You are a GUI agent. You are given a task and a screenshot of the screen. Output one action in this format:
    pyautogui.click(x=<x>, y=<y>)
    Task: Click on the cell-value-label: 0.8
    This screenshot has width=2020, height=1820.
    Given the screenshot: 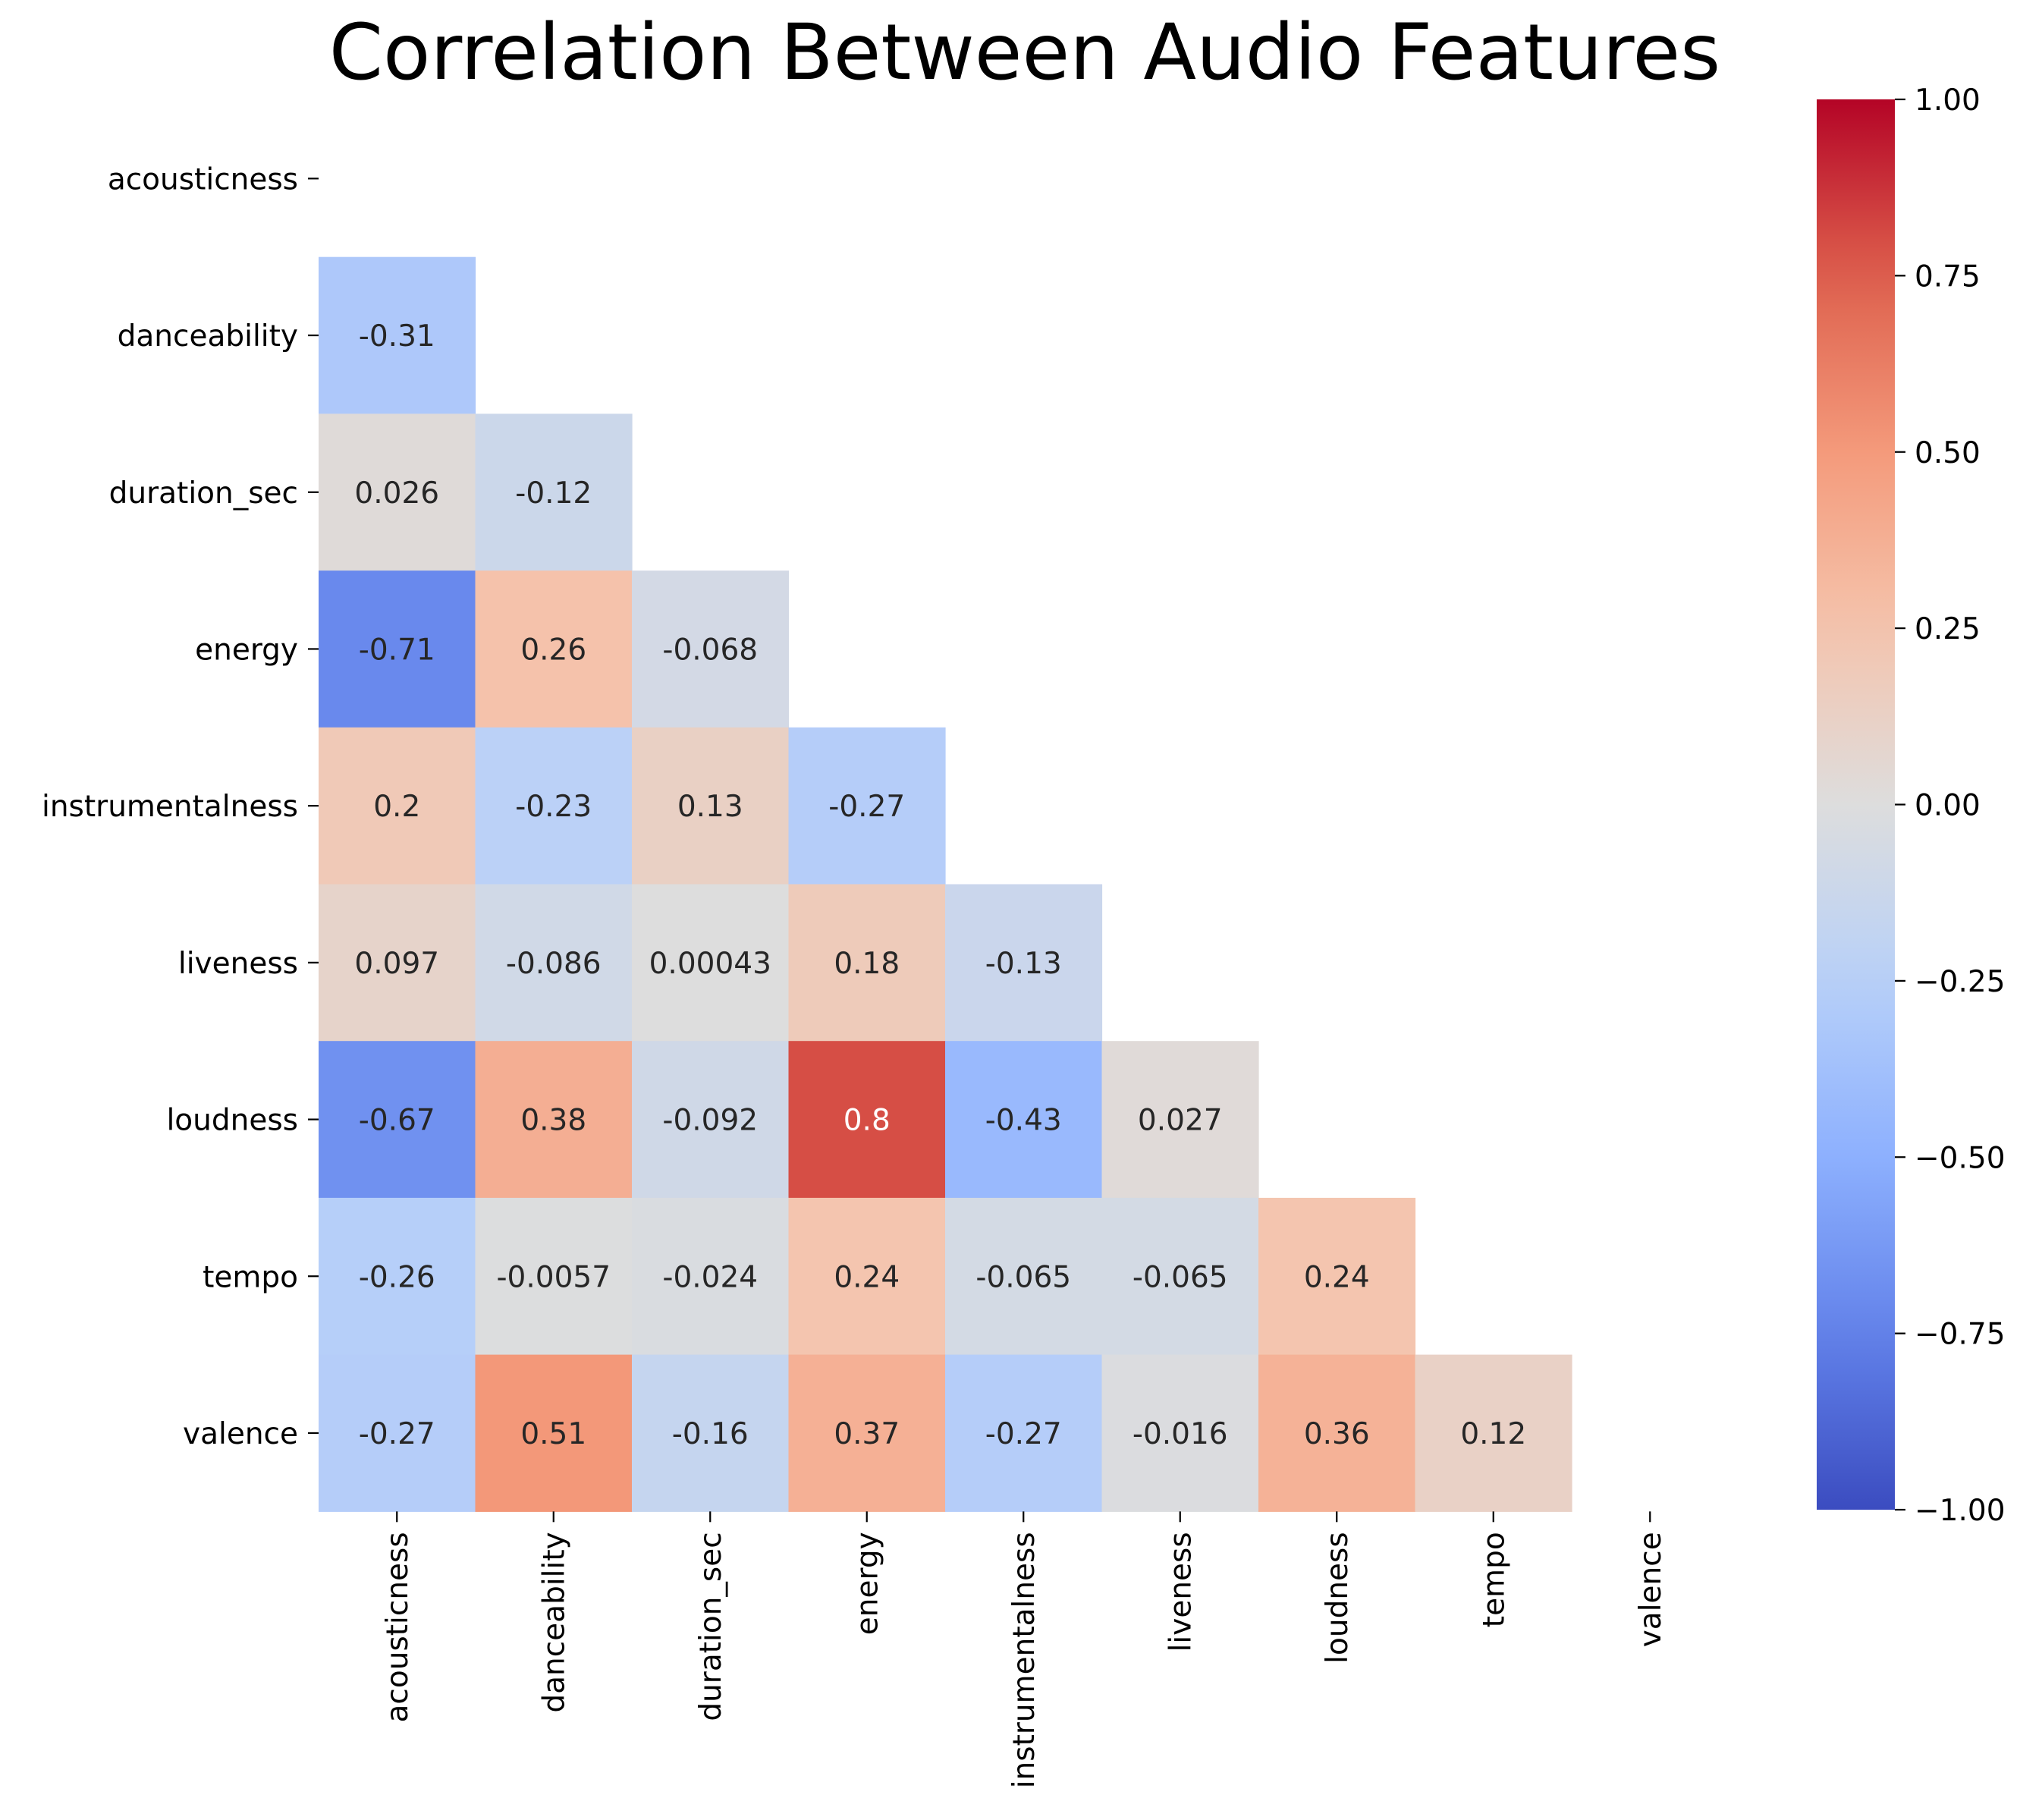 What is the action you would take?
    pyautogui.click(x=867, y=1121)
    